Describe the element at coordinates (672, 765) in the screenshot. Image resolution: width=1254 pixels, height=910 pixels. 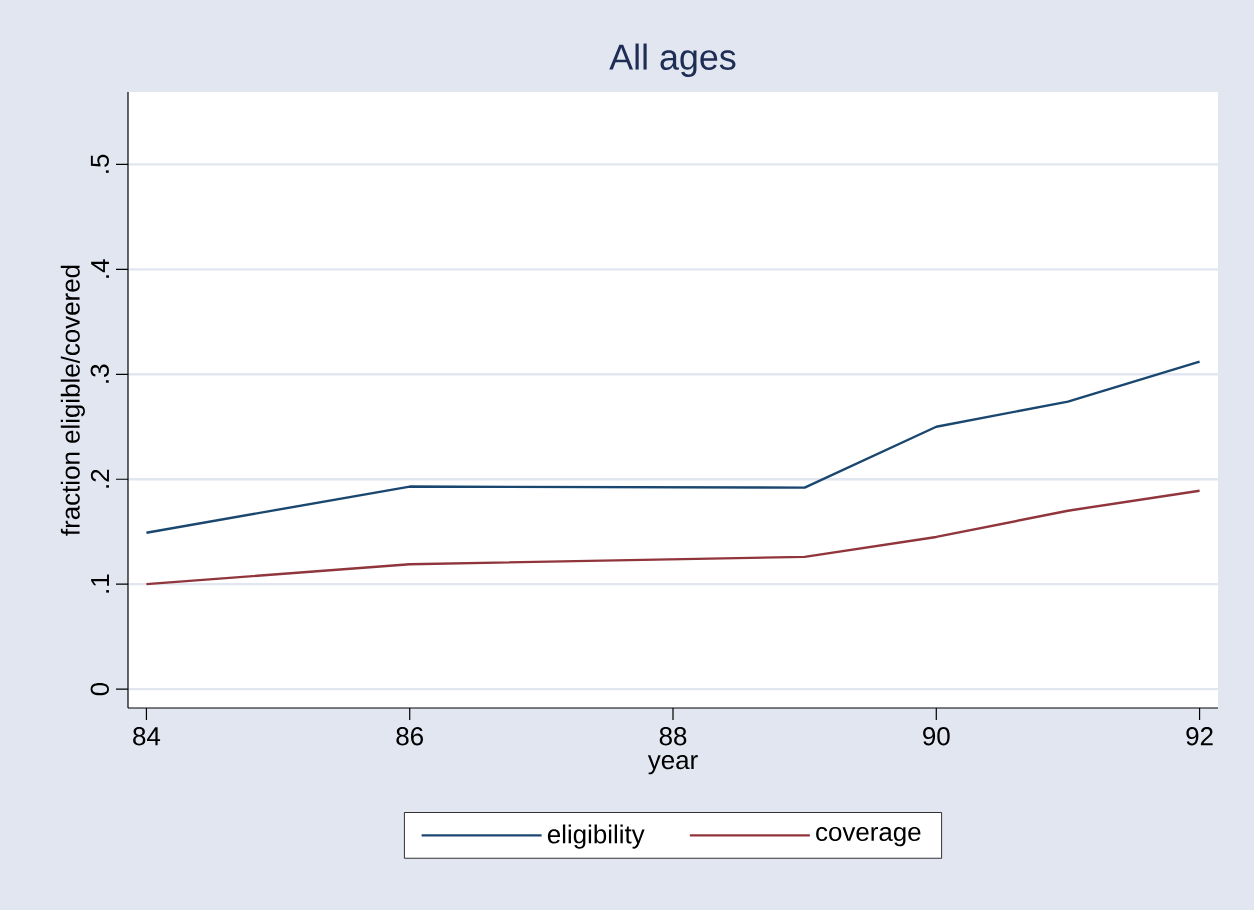
I see `x-axis-title: year` at that location.